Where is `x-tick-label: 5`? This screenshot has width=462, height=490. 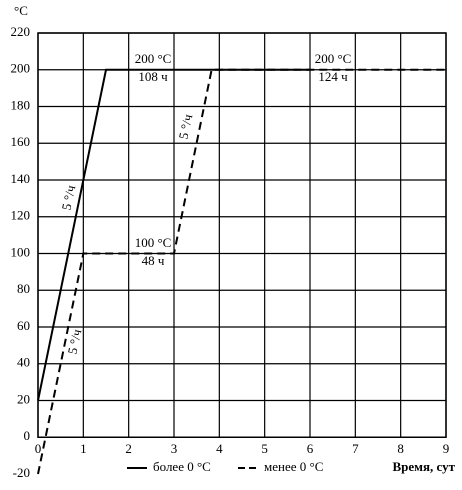
x-tick-label: 5 is located at coordinates (264, 448).